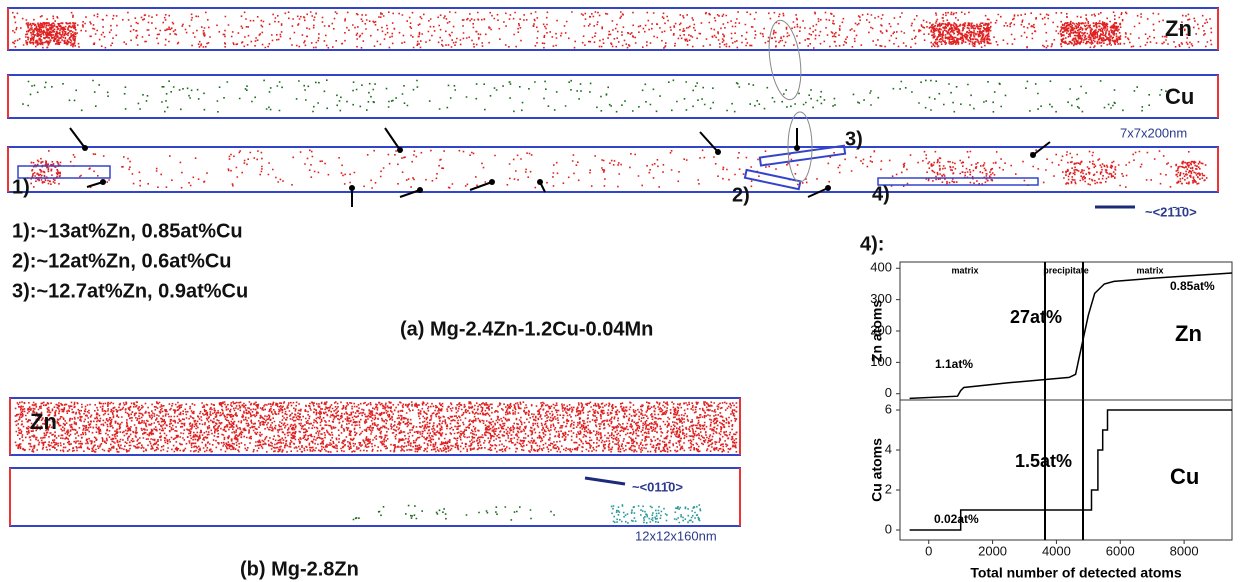 Image resolution: width=1241 pixels, height=582 pixels. Describe the element at coordinates (854, 139) in the screenshot. I see `marker: 3)` at that location.